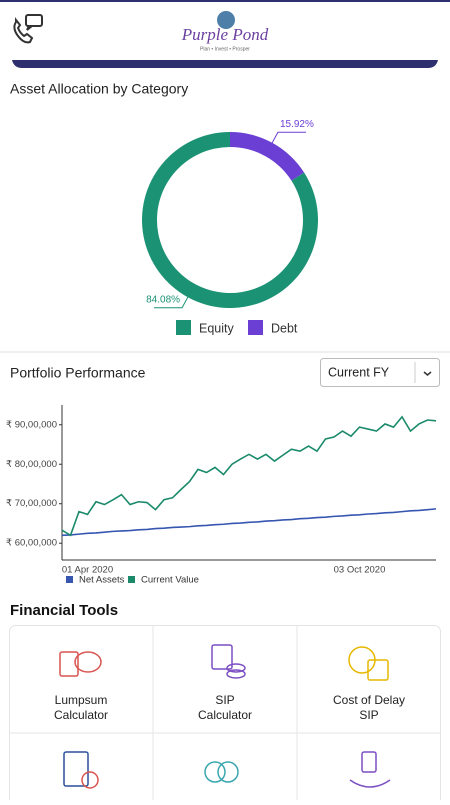 The image size is (450, 805). Describe the element at coordinates (226, 20) in the screenshot. I see `logo-mark` at that location.